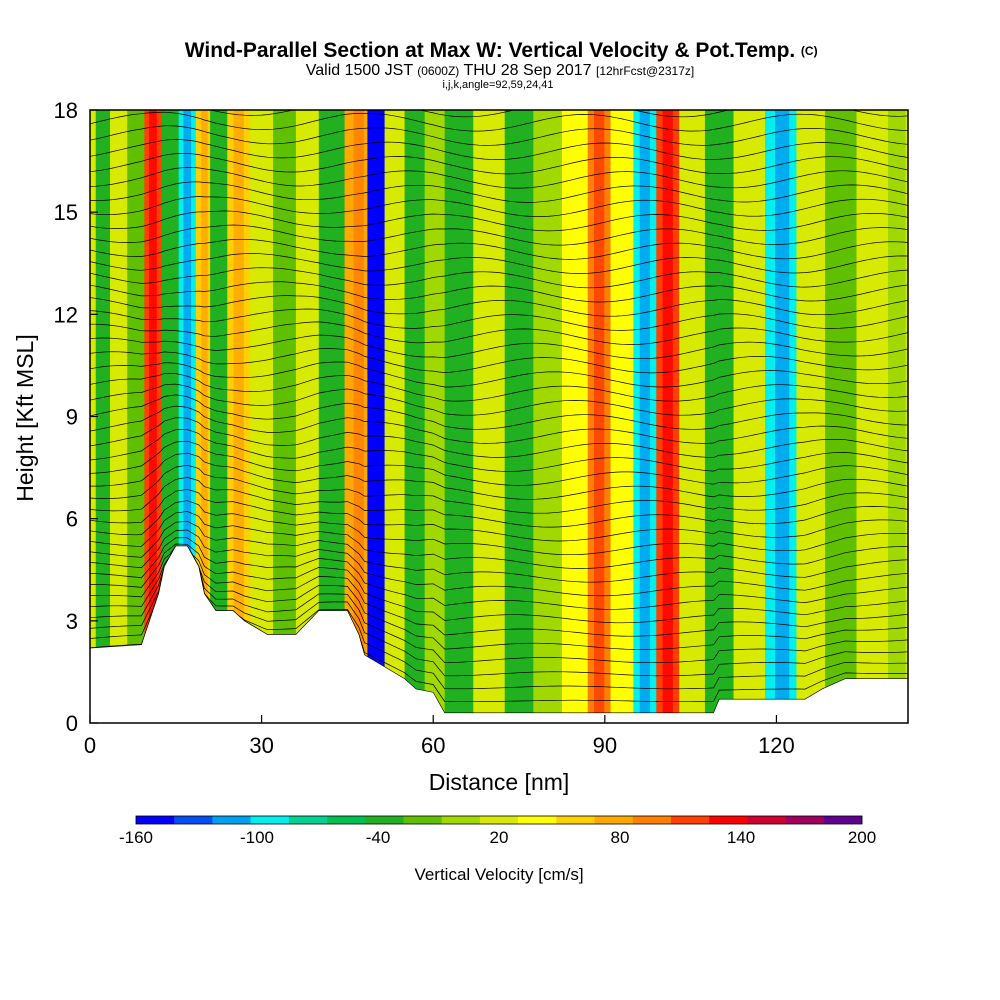 This screenshot has height=1000, width=1000. I want to click on x-tick-label: 120, so click(776, 745).